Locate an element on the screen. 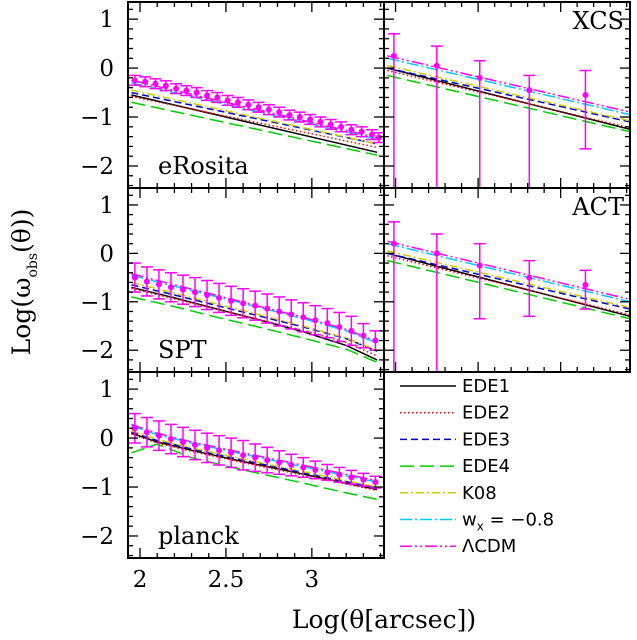 This screenshot has width=637, height=640. y-tick-label: 0 is located at coordinates (106, 69).